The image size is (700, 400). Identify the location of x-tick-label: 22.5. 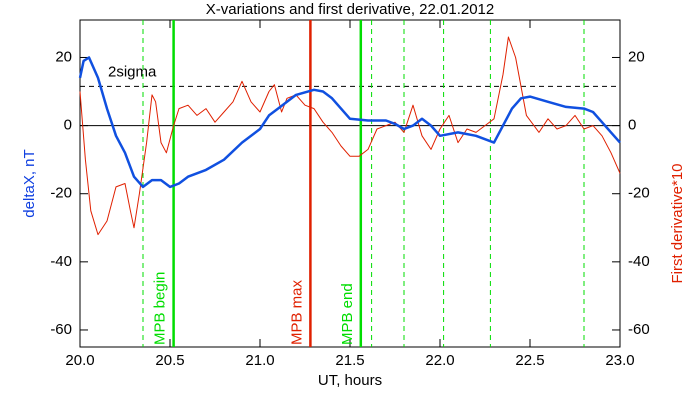
(529, 360).